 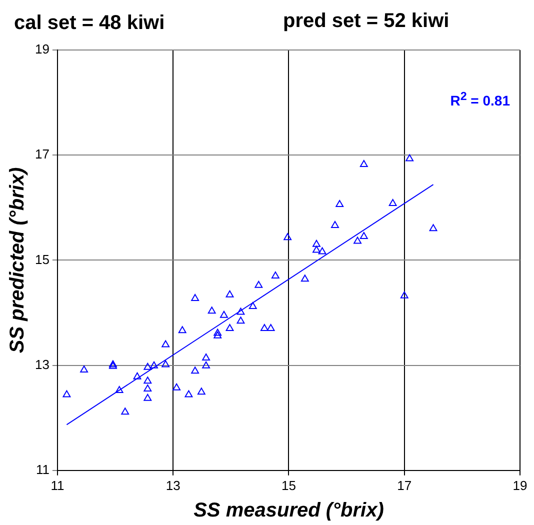 I want to click on y-tick-label: 13, so click(x=42, y=364).